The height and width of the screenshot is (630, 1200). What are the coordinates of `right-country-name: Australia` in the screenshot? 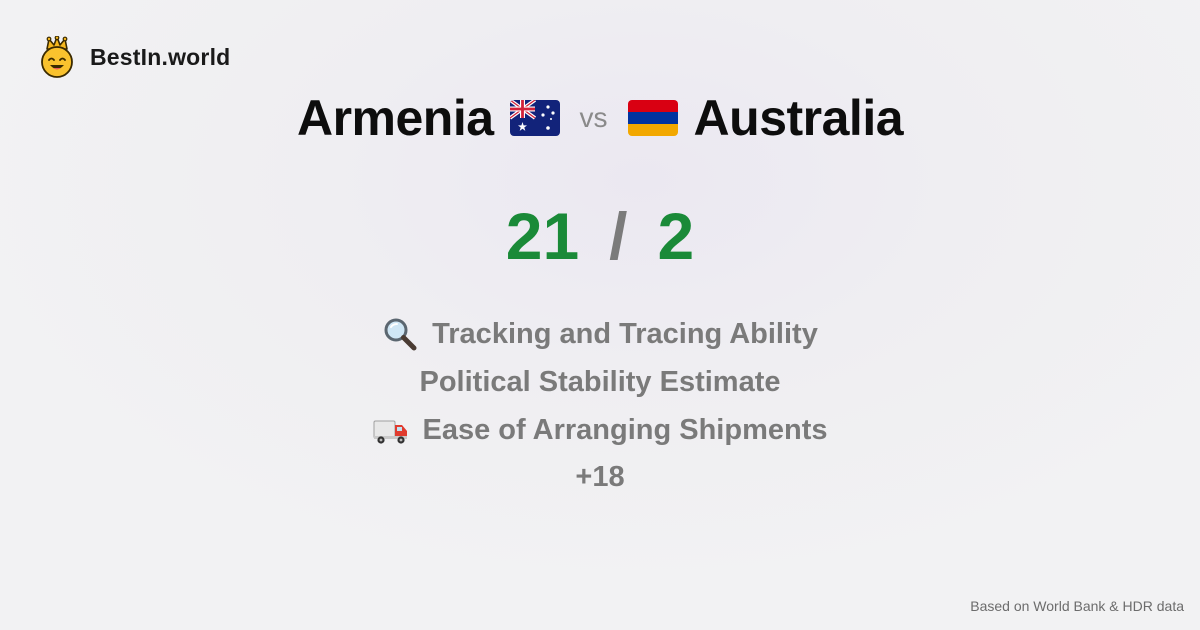 It's located at (798, 118).